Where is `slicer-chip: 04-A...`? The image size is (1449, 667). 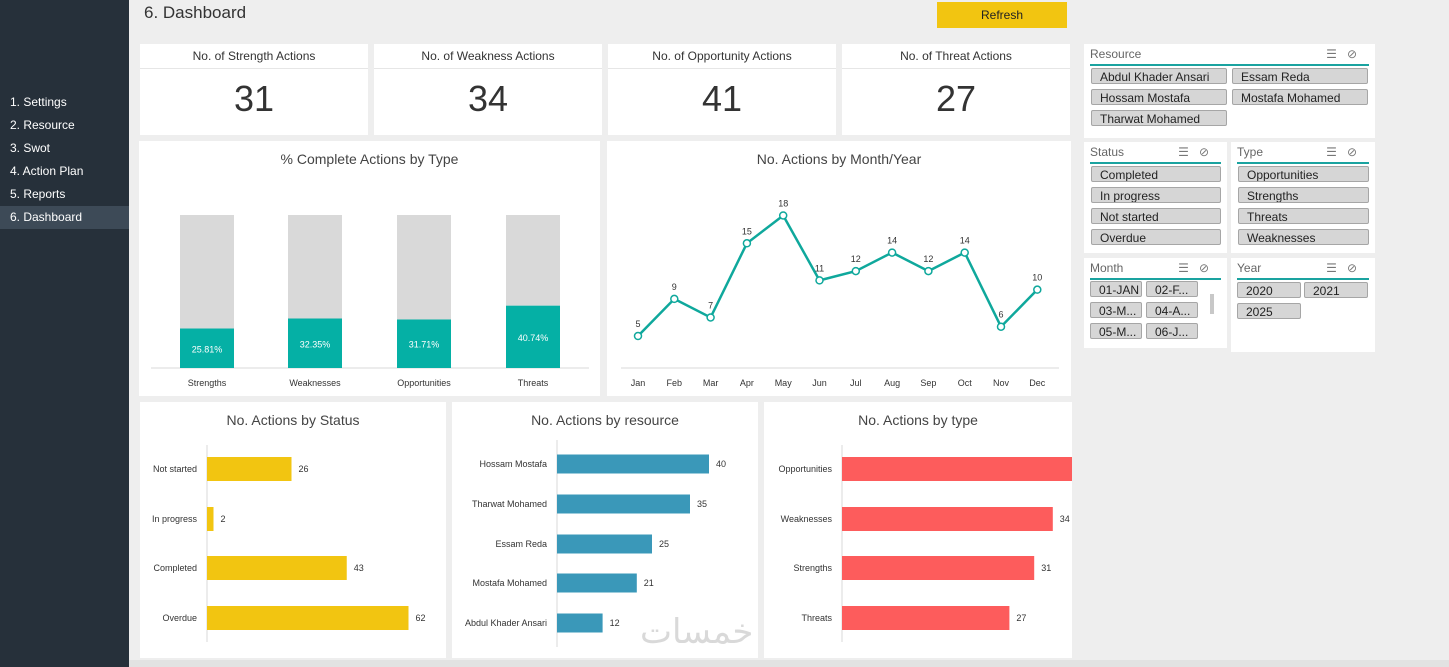 slicer-chip: 04-A... is located at coordinates (1172, 310).